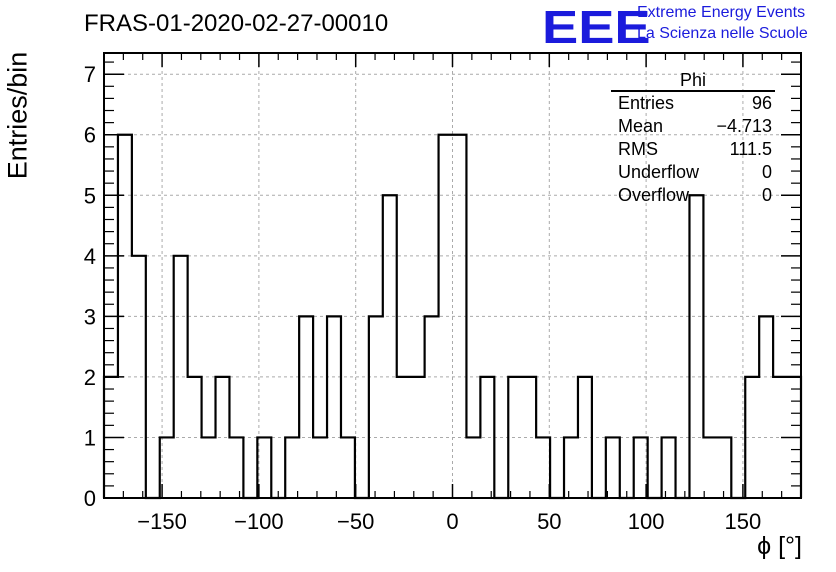 The height and width of the screenshot is (572, 836). Describe the element at coordinates (549, 521) in the screenshot. I see `x-tick-label: 50` at that location.